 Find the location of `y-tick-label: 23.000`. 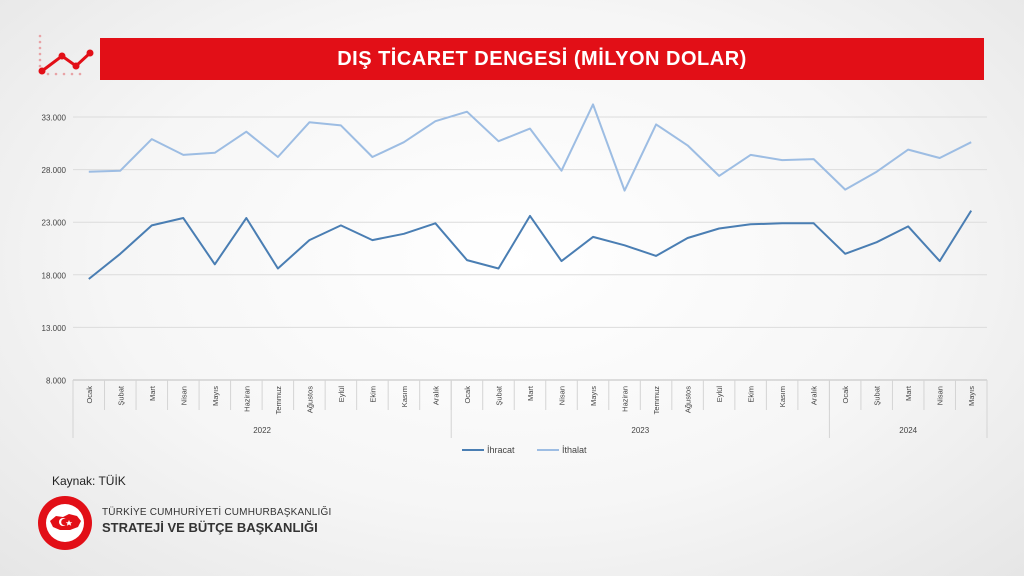

y-tick-label: 23.000 is located at coordinates (54, 223).